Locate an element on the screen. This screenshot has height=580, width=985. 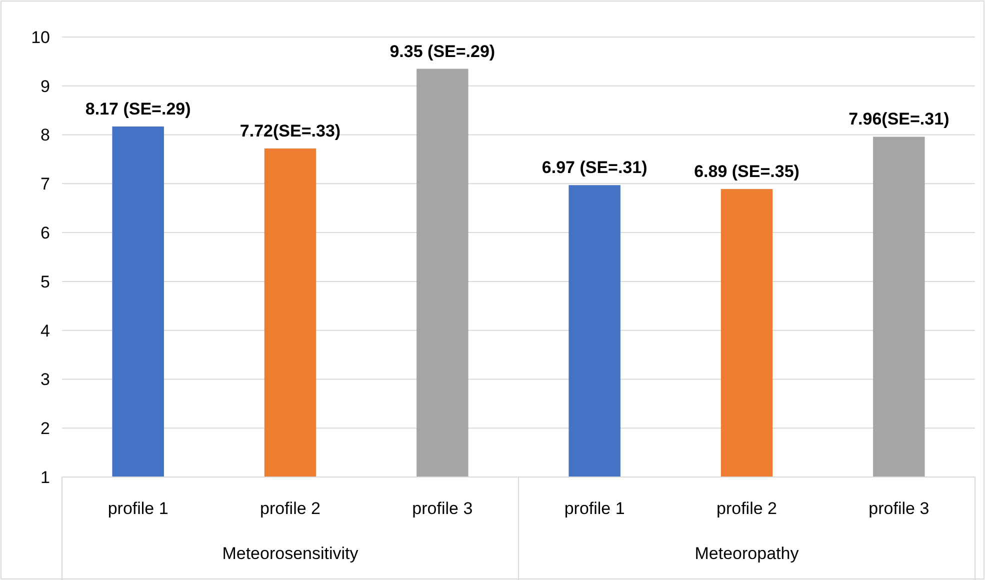
y-tick-label: 10 is located at coordinates (40, 37).